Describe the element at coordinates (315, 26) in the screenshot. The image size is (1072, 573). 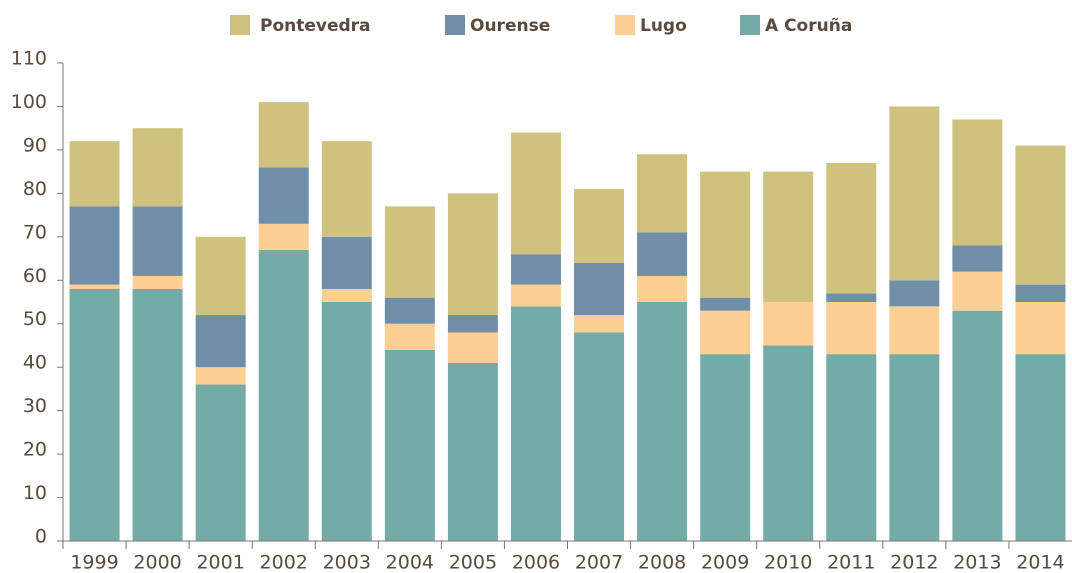
I see `legend-label: Pontevedra` at that location.